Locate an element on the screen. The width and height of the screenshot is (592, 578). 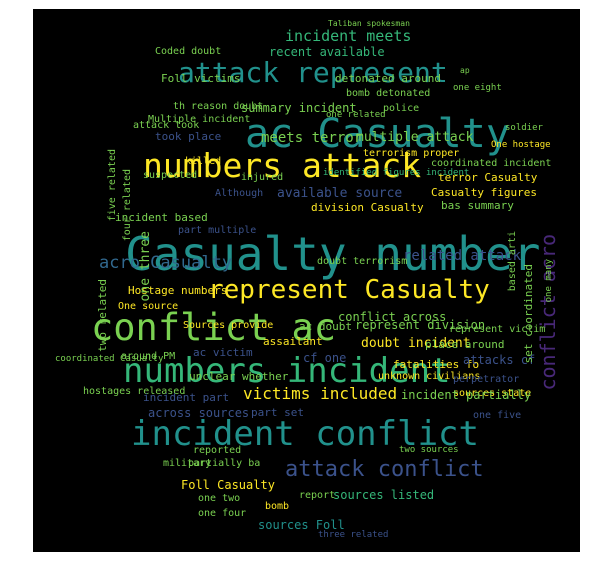
word: one three is located at coordinates (145, 266).